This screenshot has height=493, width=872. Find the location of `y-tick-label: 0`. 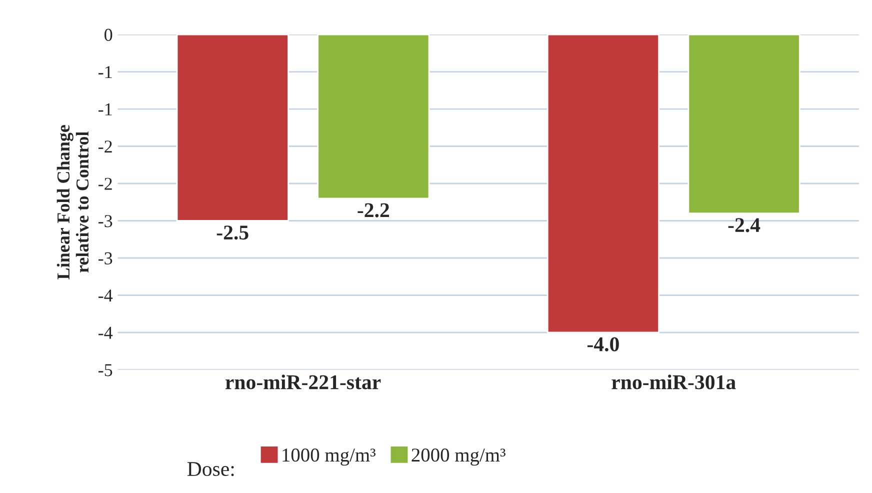

y-tick-label: 0 is located at coordinates (108, 34).